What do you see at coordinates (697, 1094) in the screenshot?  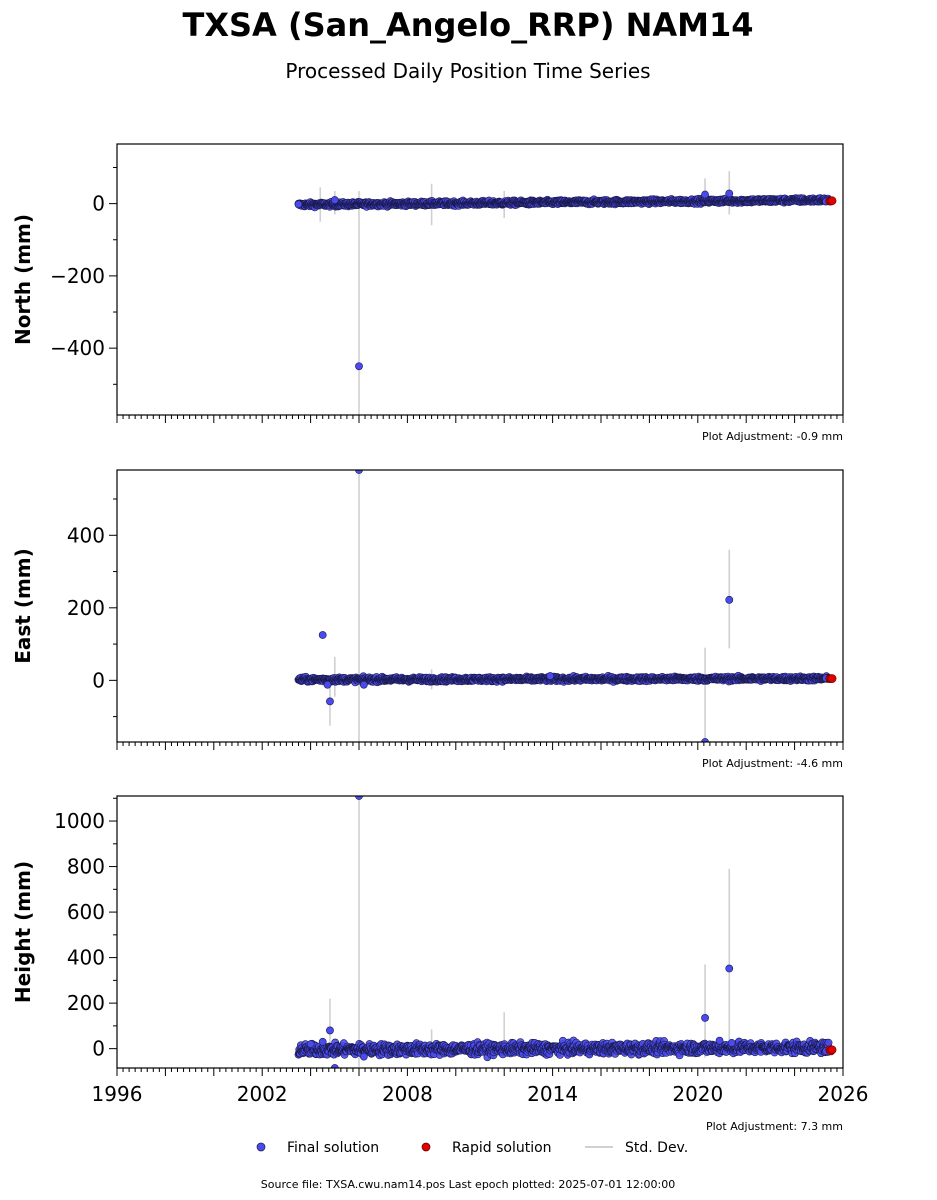 I see `height-xtick-label: 2020` at bounding box center [697, 1094].